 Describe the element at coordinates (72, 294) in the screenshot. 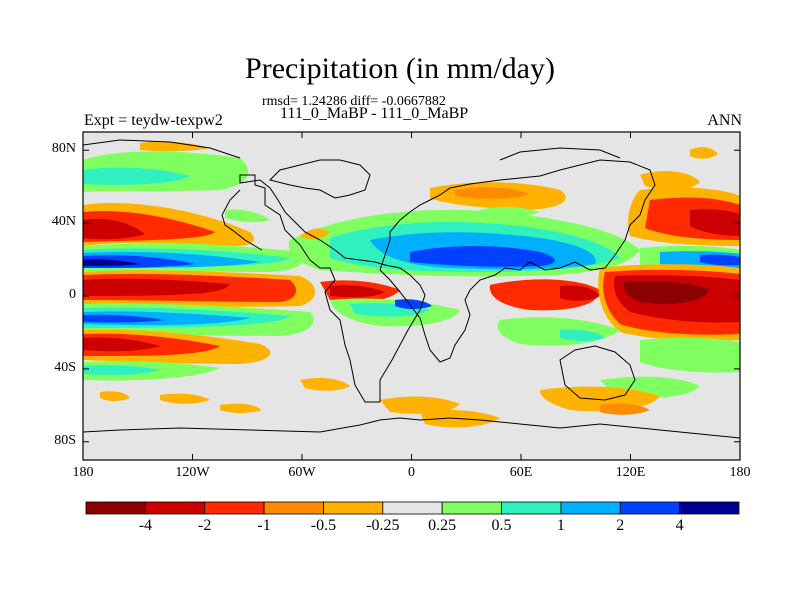

I see `y-tick-label: 0` at that location.